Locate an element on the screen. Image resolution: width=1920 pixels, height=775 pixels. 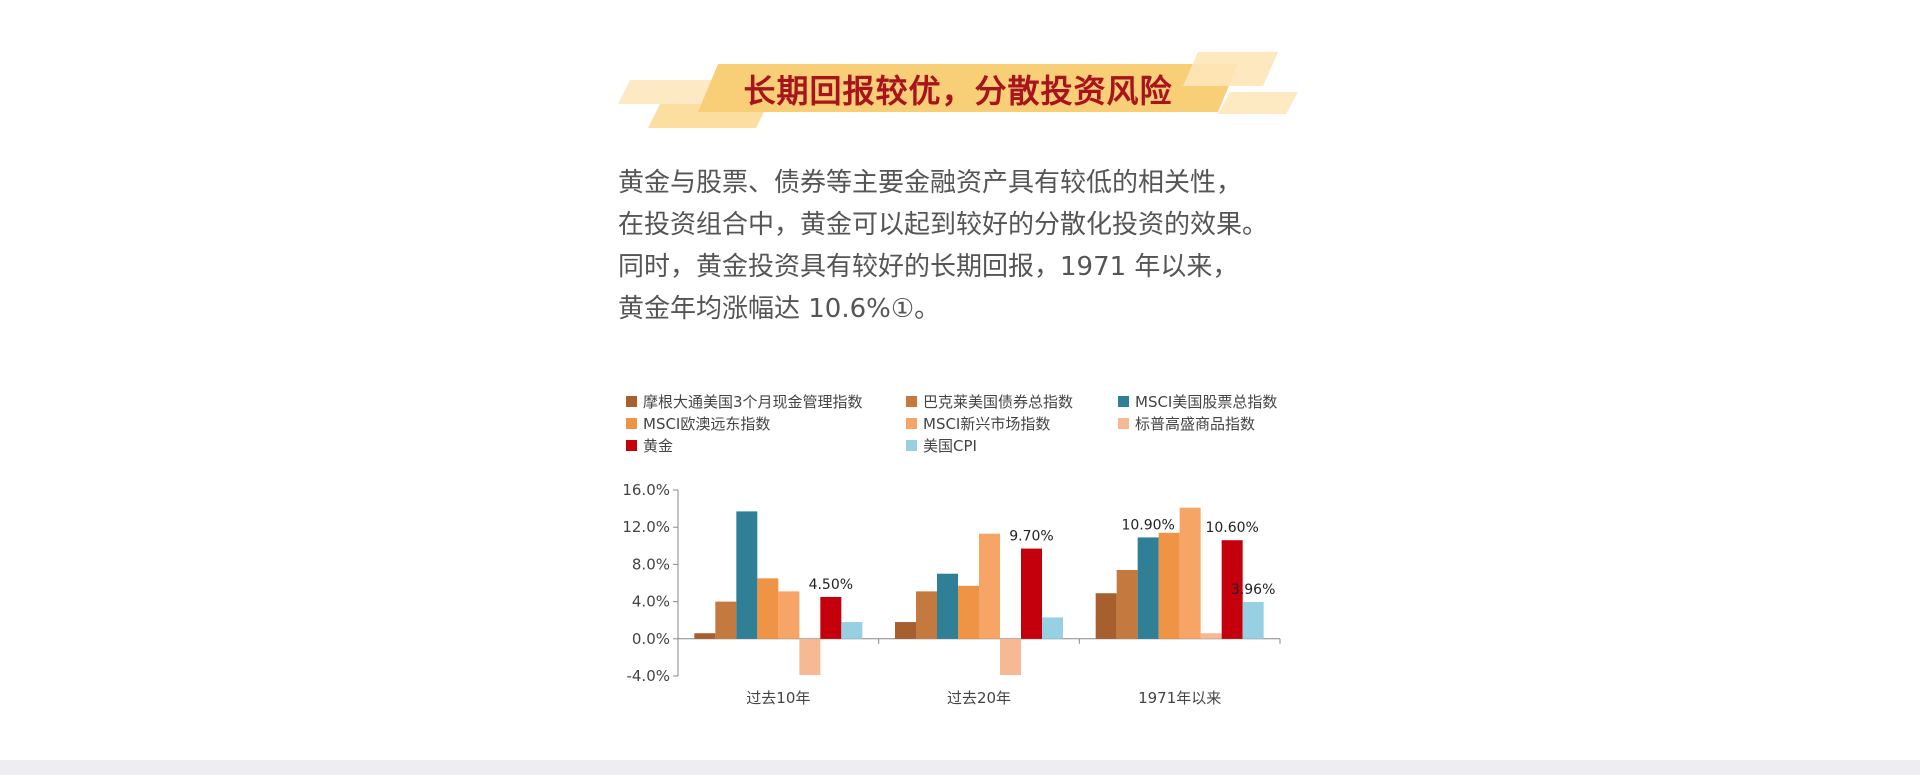
y-tick-label: 12.0% is located at coordinates (646, 527).